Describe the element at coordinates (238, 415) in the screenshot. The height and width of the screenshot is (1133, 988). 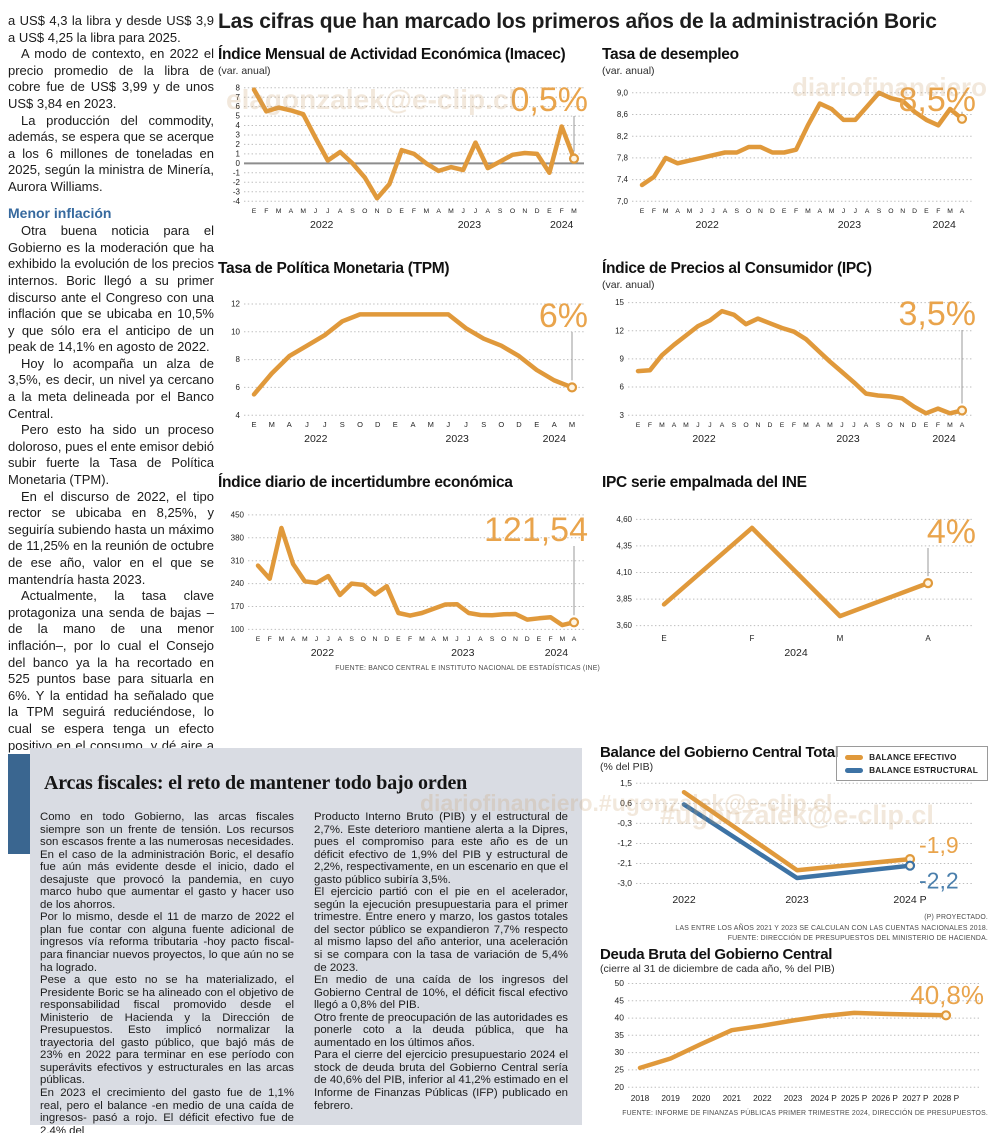
I see `svg-text: 4` at that location.